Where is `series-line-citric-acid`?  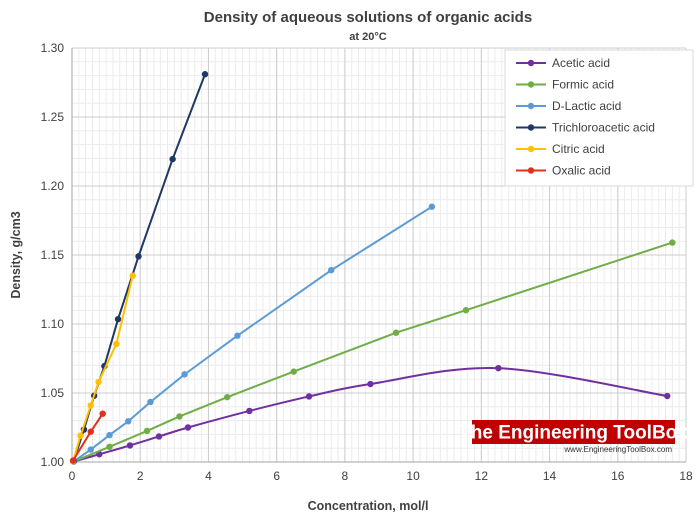
series-line-citric-acid is located at coordinates (103, 368).